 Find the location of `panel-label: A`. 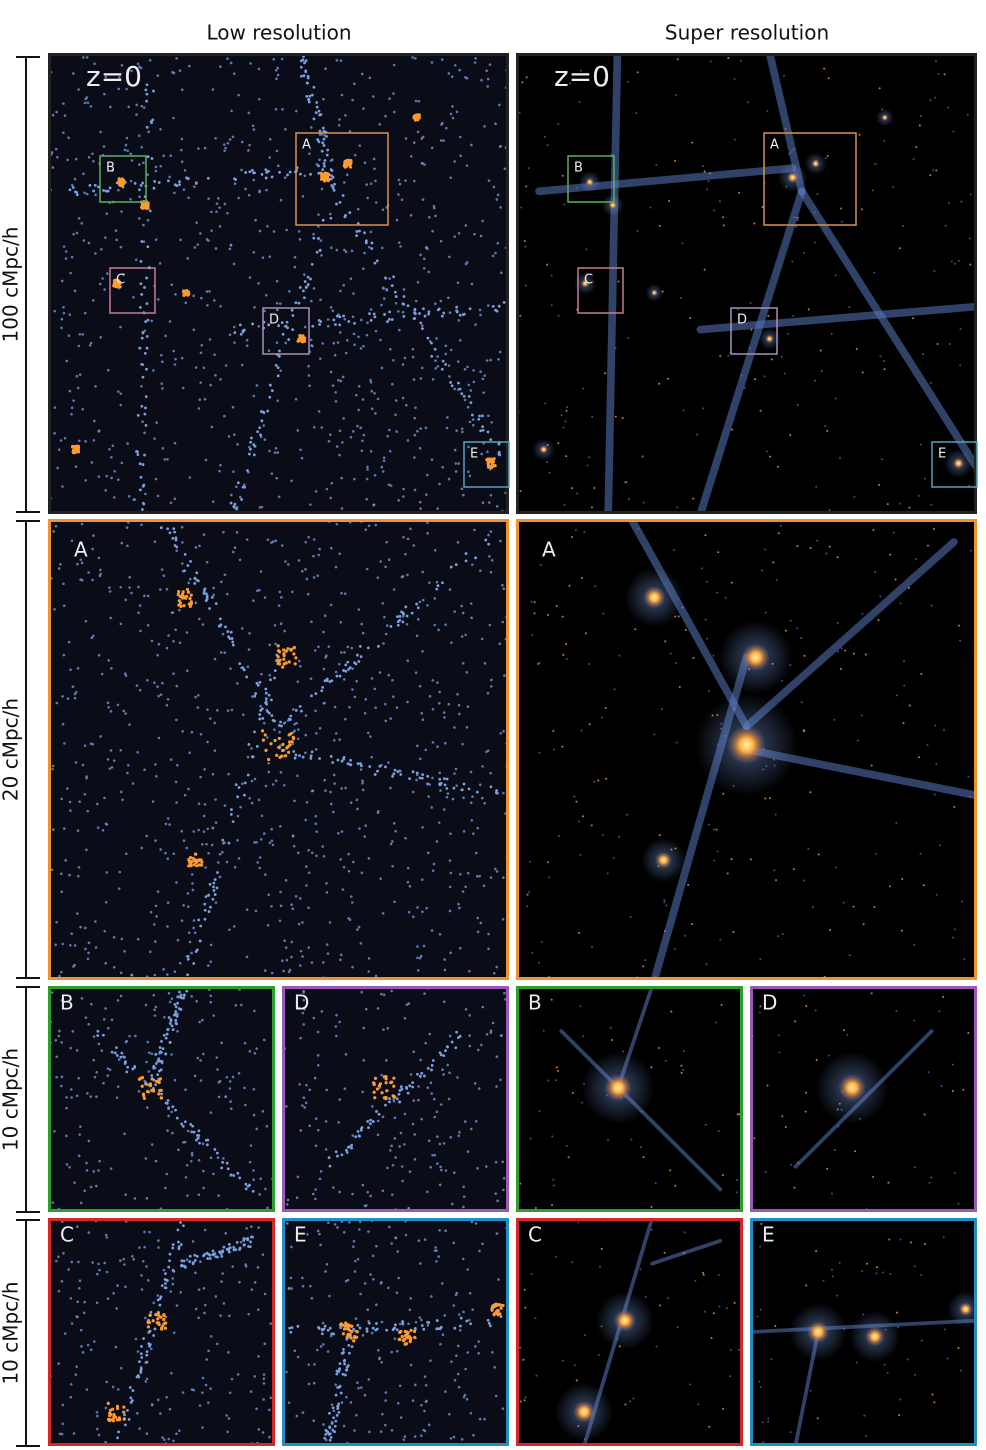

panel-label: A is located at coordinates (549, 550).